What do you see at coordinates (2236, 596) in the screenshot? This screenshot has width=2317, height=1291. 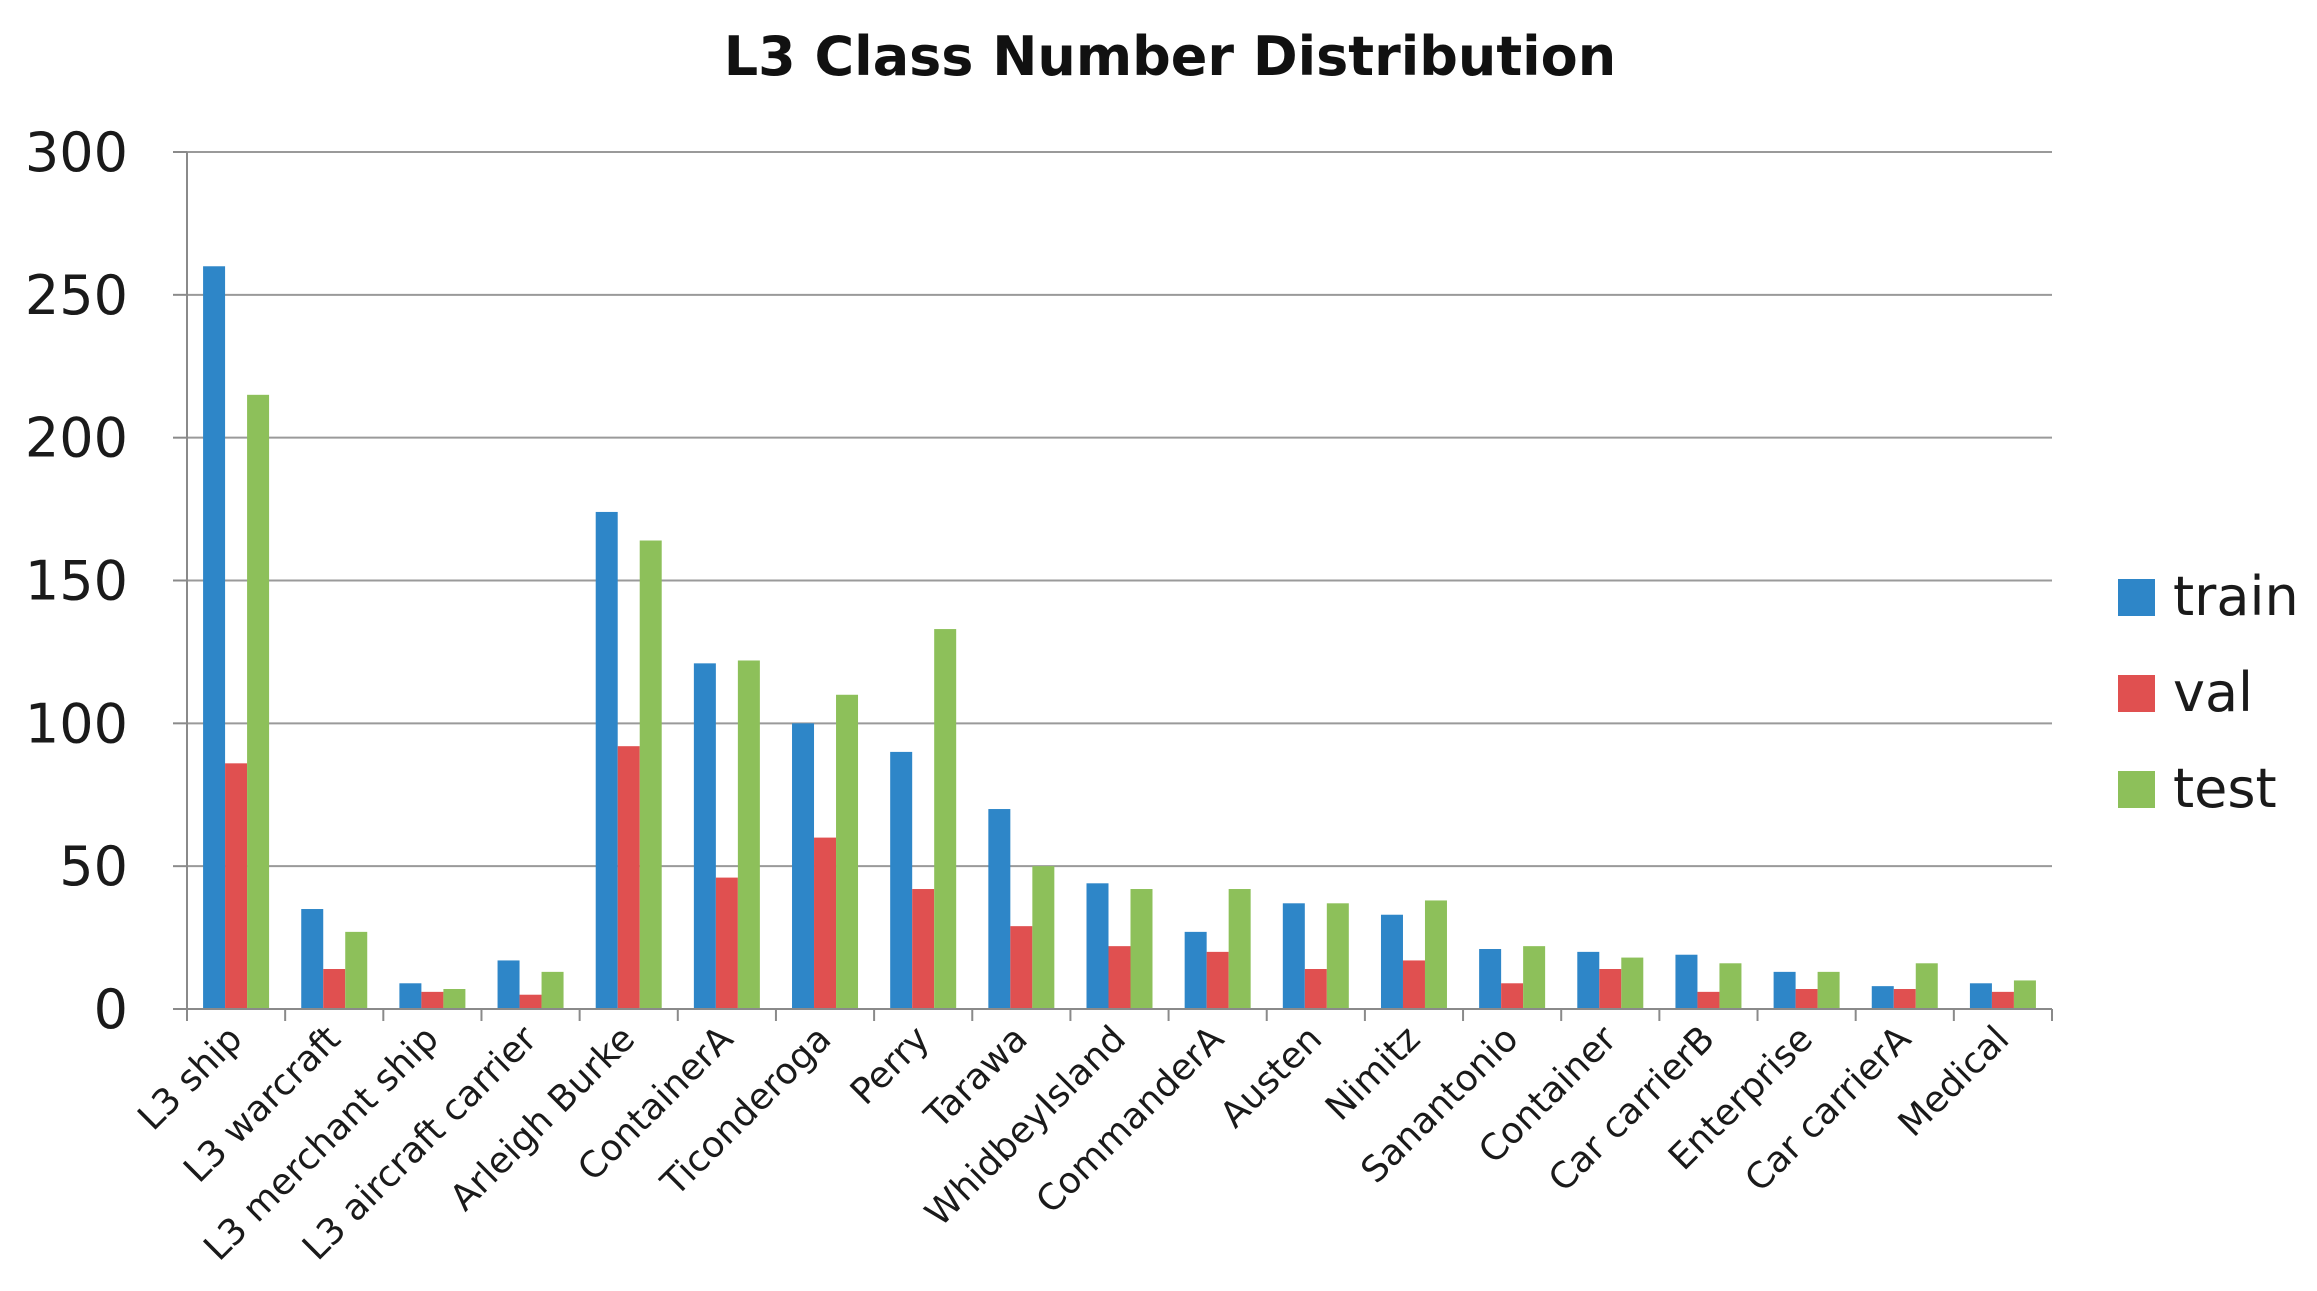 I see `legend-label-train: train` at bounding box center [2236, 596].